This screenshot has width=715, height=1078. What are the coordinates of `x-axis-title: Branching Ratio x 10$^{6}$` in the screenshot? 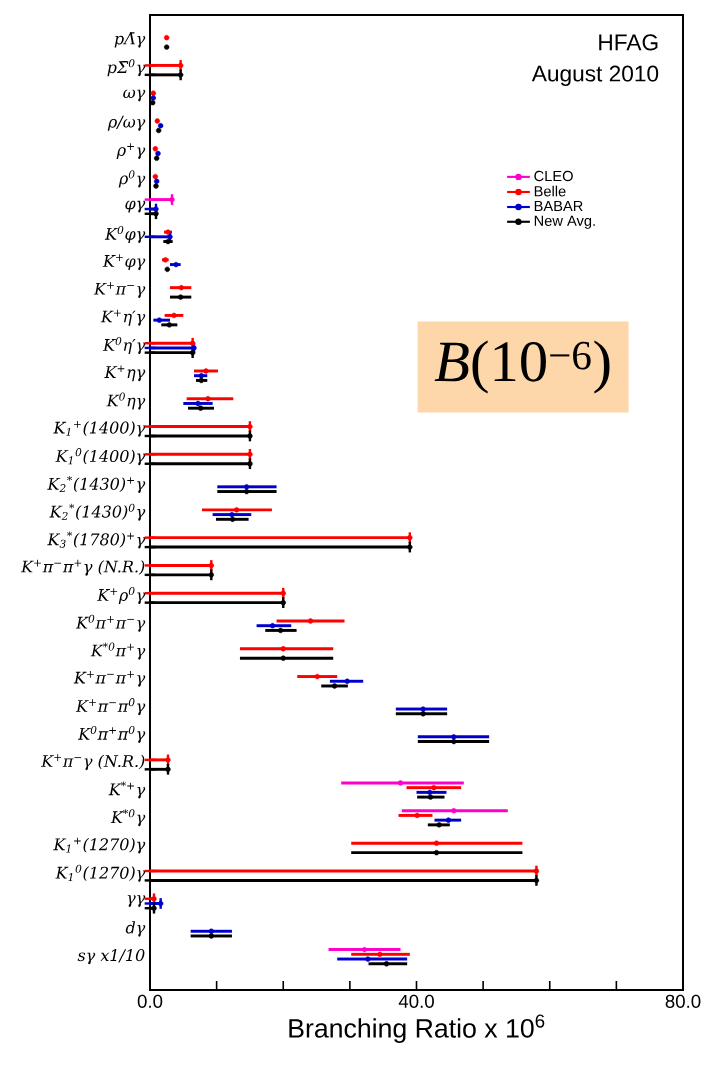 It's located at (417, 1029).